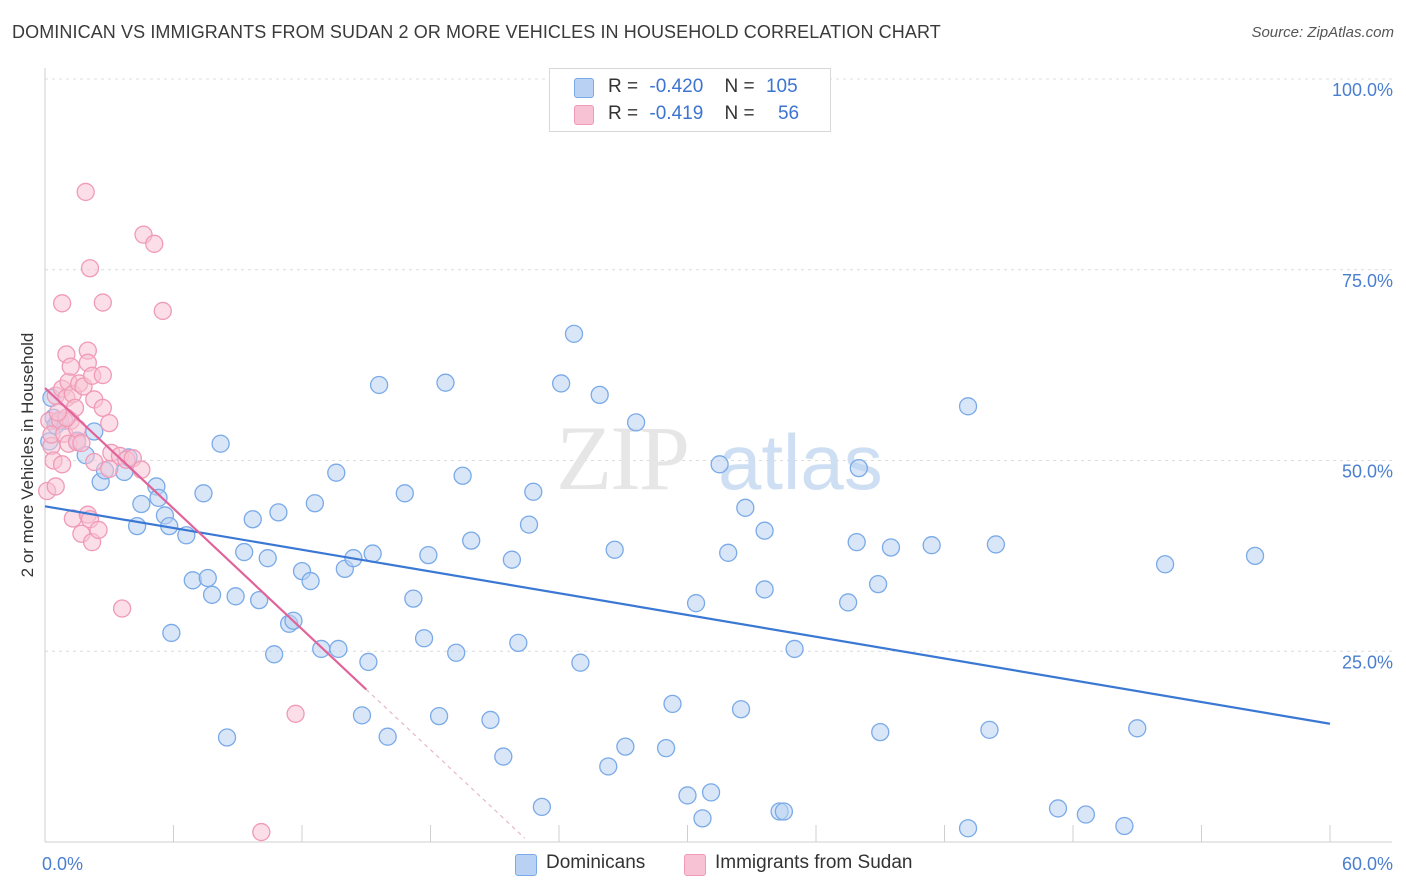 This screenshot has width=1406, height=892. I want to click on x-tick-label-60: 60.0%, so click(1367, 864).